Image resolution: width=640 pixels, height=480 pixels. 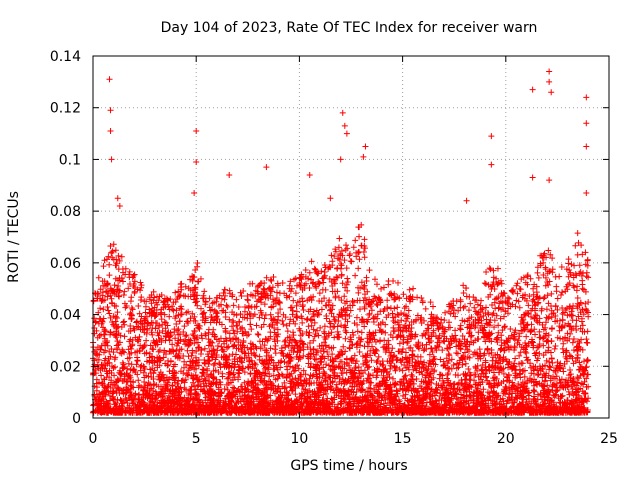 I want to click on x-tick-label: 0, so click(x=93, y=439).